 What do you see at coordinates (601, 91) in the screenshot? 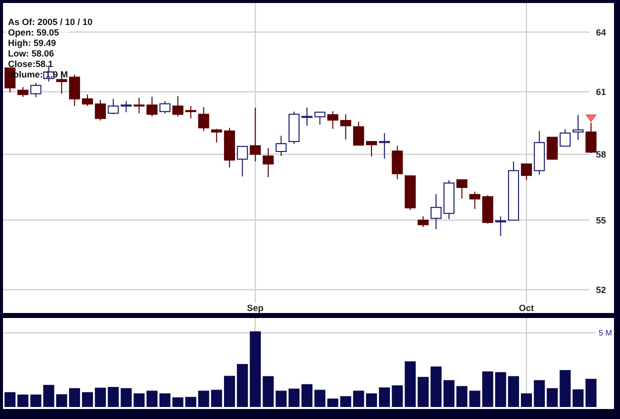
I see `y-tick-label: 61` at bounding box center [601, 91].